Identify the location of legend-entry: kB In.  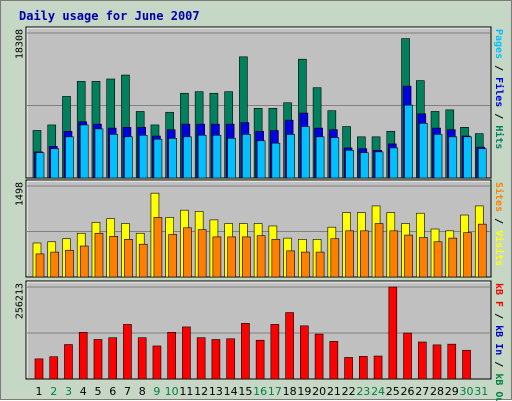
(498, 340).